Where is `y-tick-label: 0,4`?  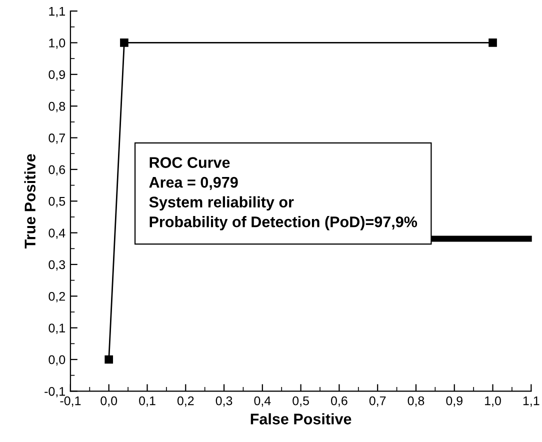
y-tick-label: 0,4 is located at coordinates (57, 233).